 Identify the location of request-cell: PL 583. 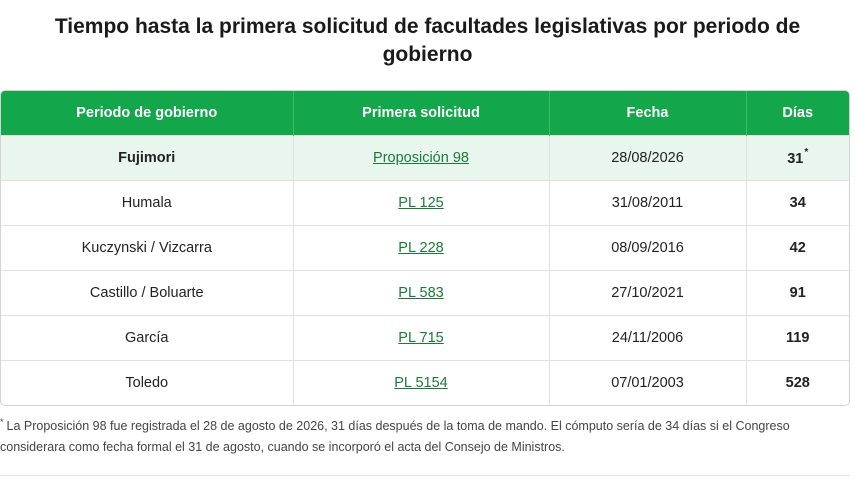
(421, 292).